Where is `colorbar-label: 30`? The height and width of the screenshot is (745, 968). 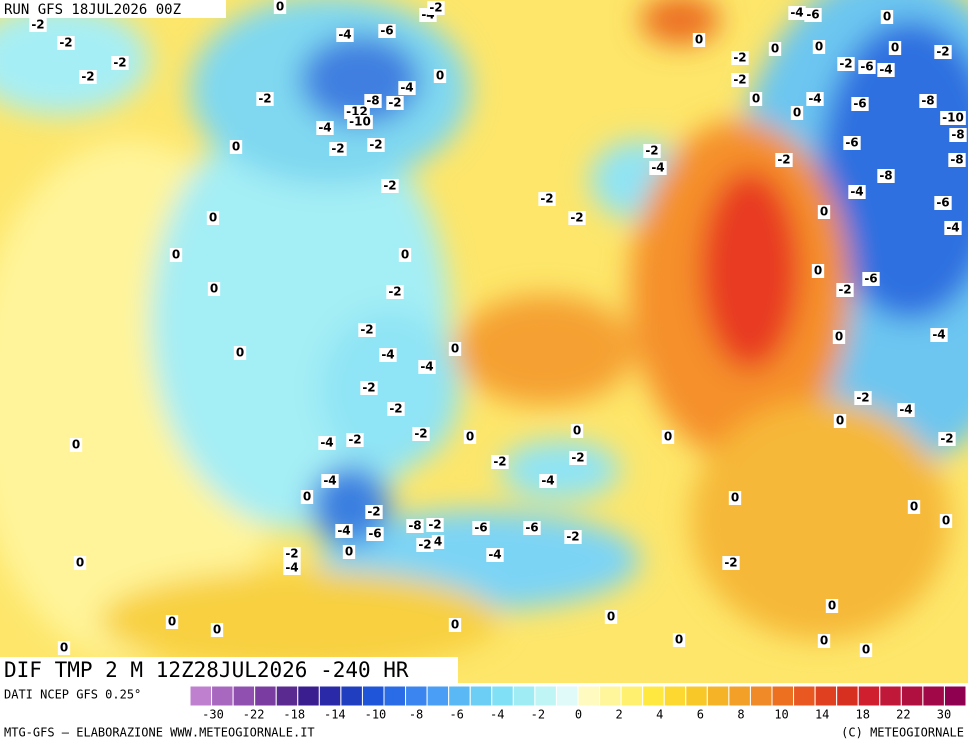
colorbar-label: 30 is located at coordinates (944, 715).